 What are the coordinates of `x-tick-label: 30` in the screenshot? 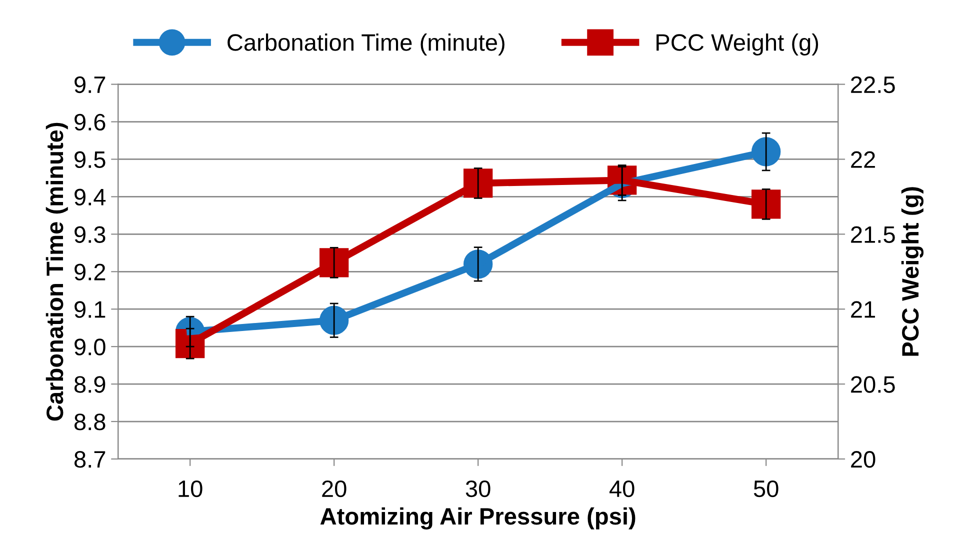 It's located at (478, 489).